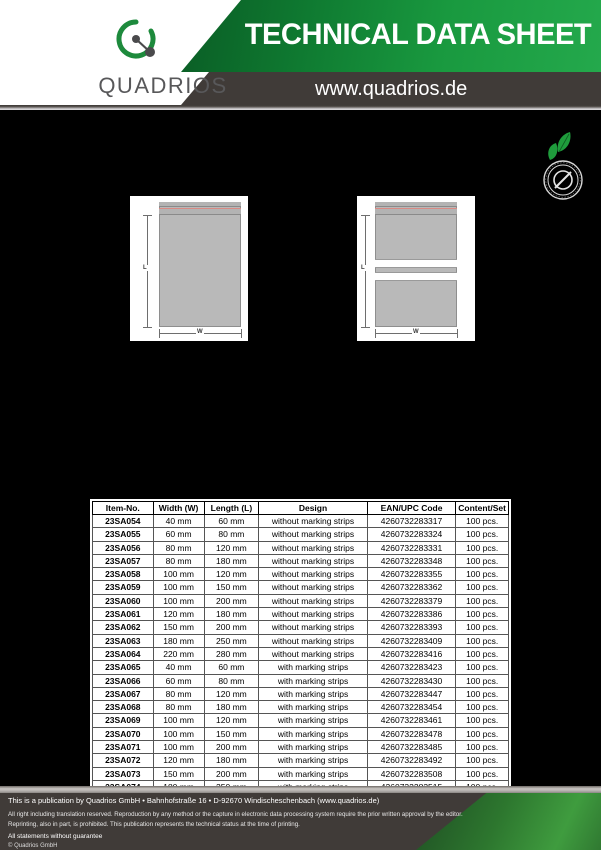  What do you see at coordinates (123, 694) in the screenshot?
I see `cell-item-no: 23SA067` at bounding box center [123, 694].